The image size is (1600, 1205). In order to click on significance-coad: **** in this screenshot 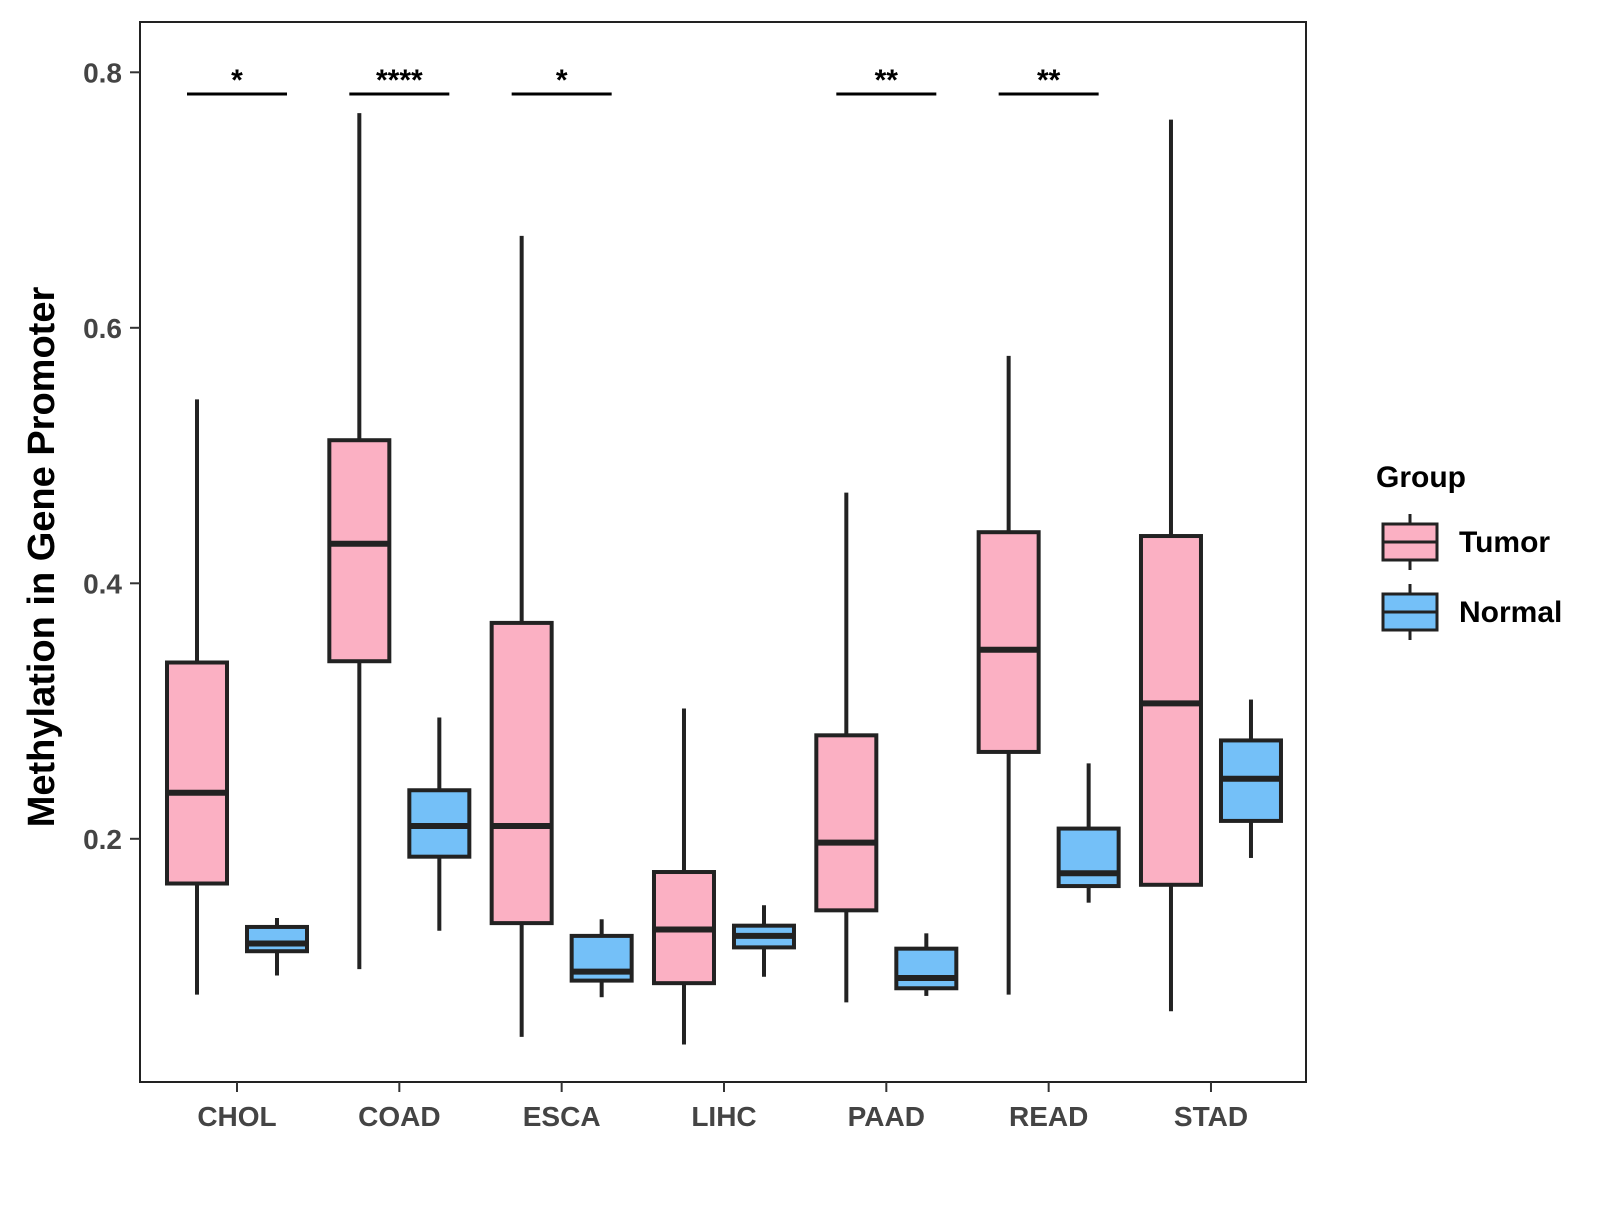, I will do `click(399, 80)`.